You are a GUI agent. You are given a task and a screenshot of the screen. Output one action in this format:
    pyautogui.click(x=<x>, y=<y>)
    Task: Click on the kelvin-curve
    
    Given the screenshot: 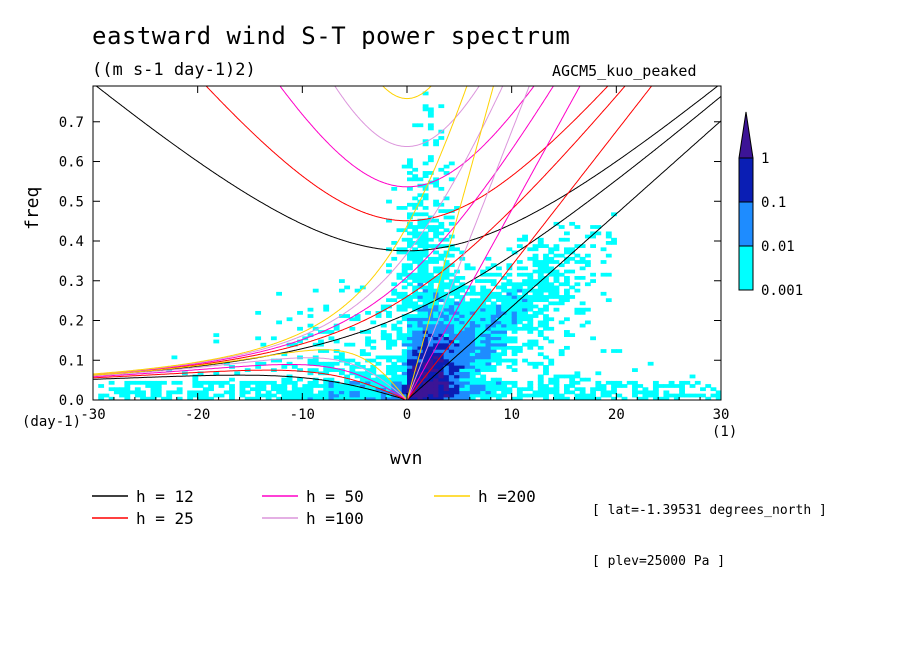 What is the action you would take?
    pyautogui.click(x=529, y=243)
    